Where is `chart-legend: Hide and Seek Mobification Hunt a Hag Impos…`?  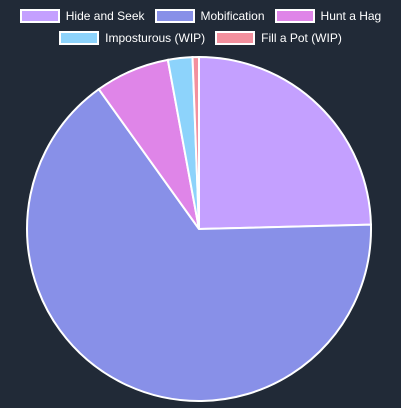
chart-legend: Hide and Seek Mobification Hunt a Hag Impos… is located at coordinates (200, 30).